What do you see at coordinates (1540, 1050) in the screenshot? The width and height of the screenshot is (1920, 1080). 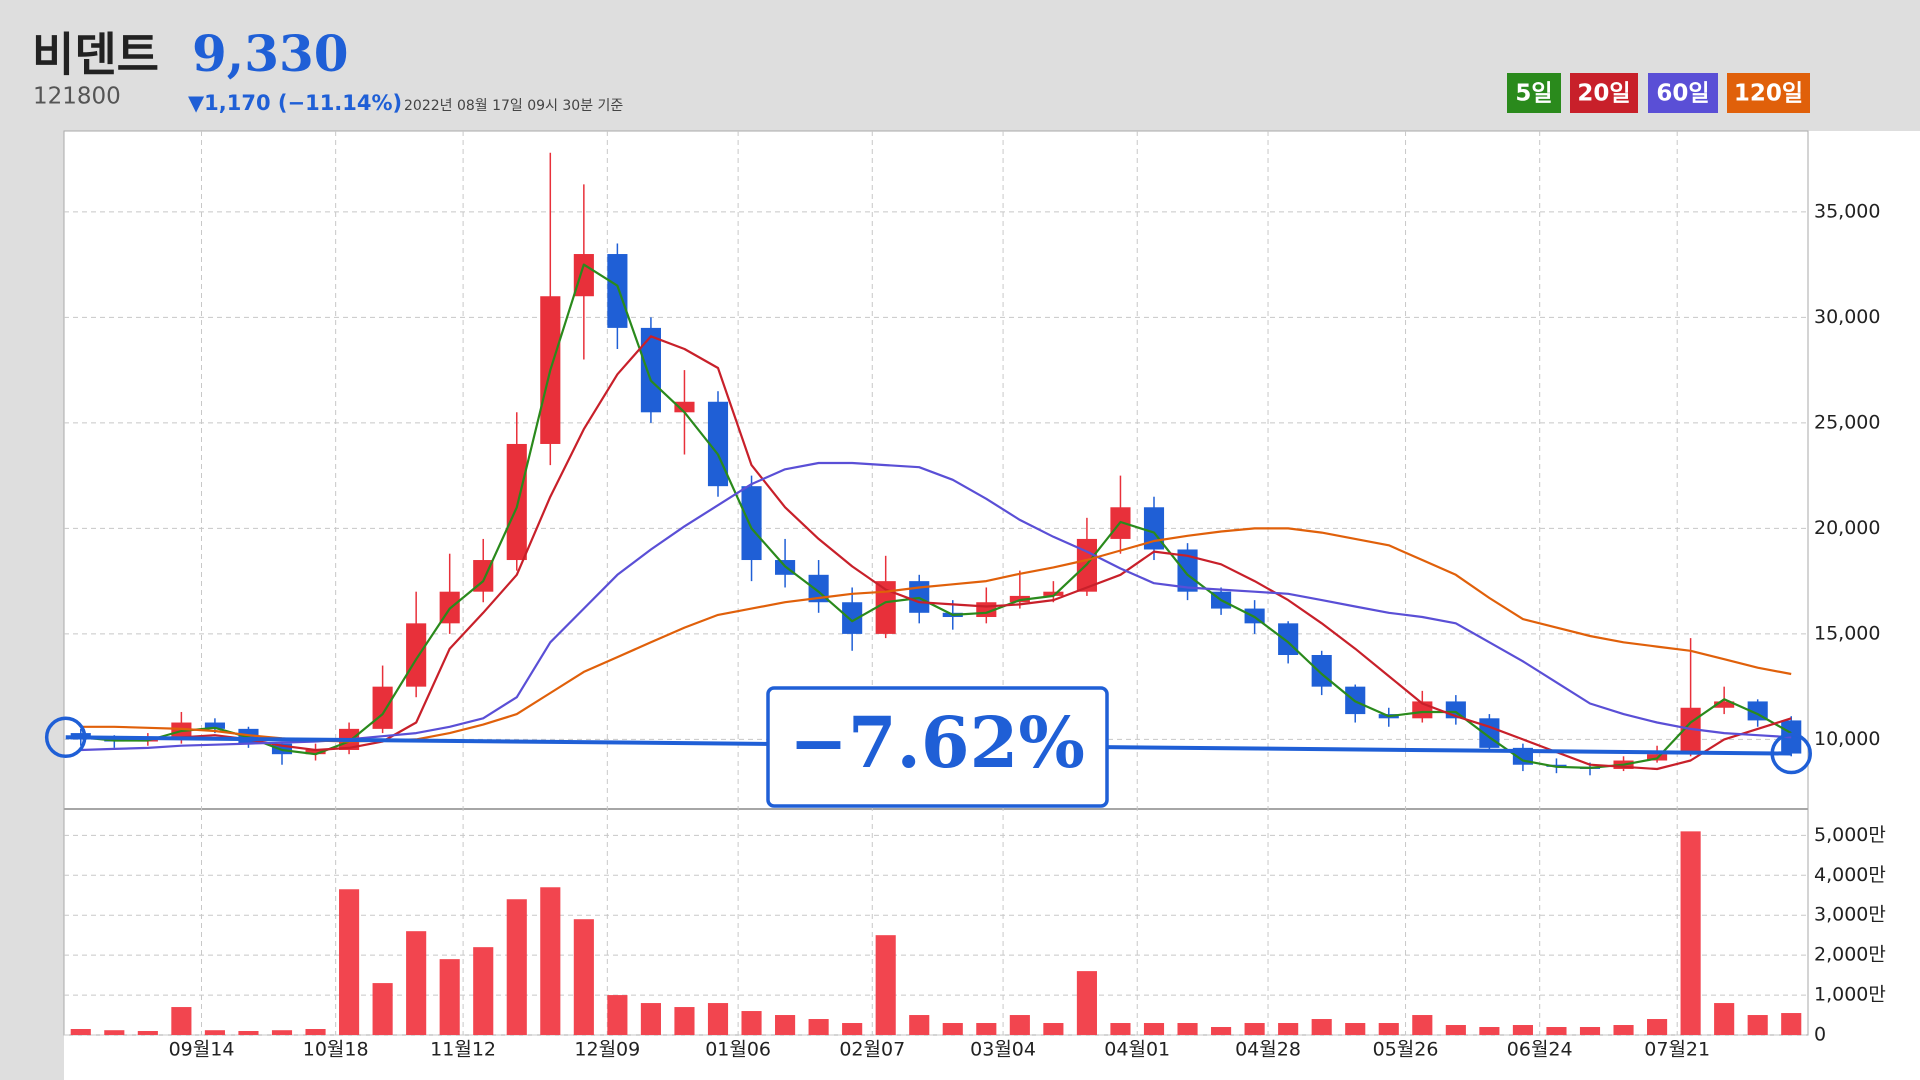 I see `x-tick-label: 06월24` at bounding box center [1540, 1050].